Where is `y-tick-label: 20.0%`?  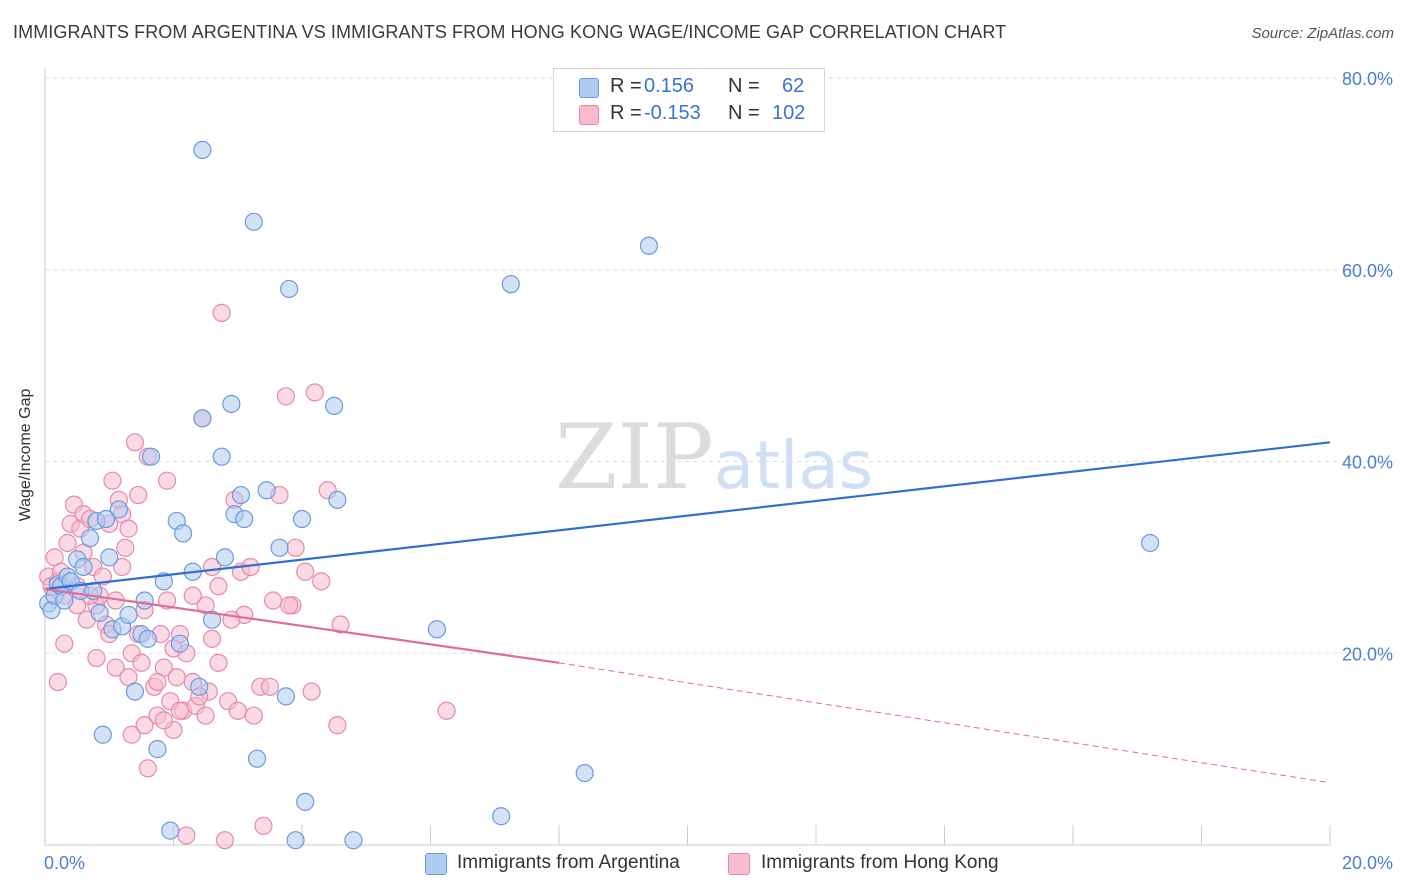
y-tick-label: 20.0% is located at coordinates (1367, 654).